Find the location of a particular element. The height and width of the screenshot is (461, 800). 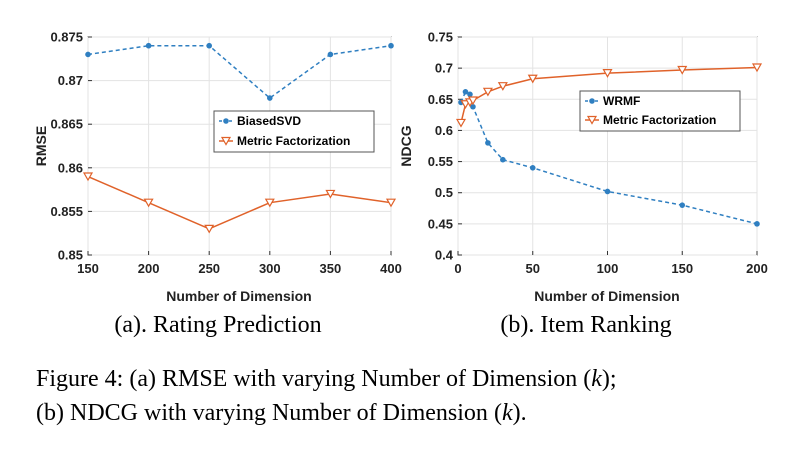

y-tick-label: 0.4 is located at coordinates (444, 255).